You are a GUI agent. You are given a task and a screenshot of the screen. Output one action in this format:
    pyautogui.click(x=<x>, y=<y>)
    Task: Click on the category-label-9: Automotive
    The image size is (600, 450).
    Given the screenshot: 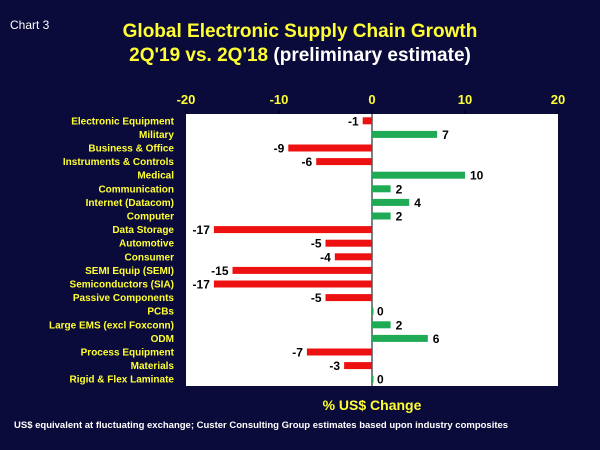 What is the action you would take?
    pyautogui.click(x=146, y=244)
    